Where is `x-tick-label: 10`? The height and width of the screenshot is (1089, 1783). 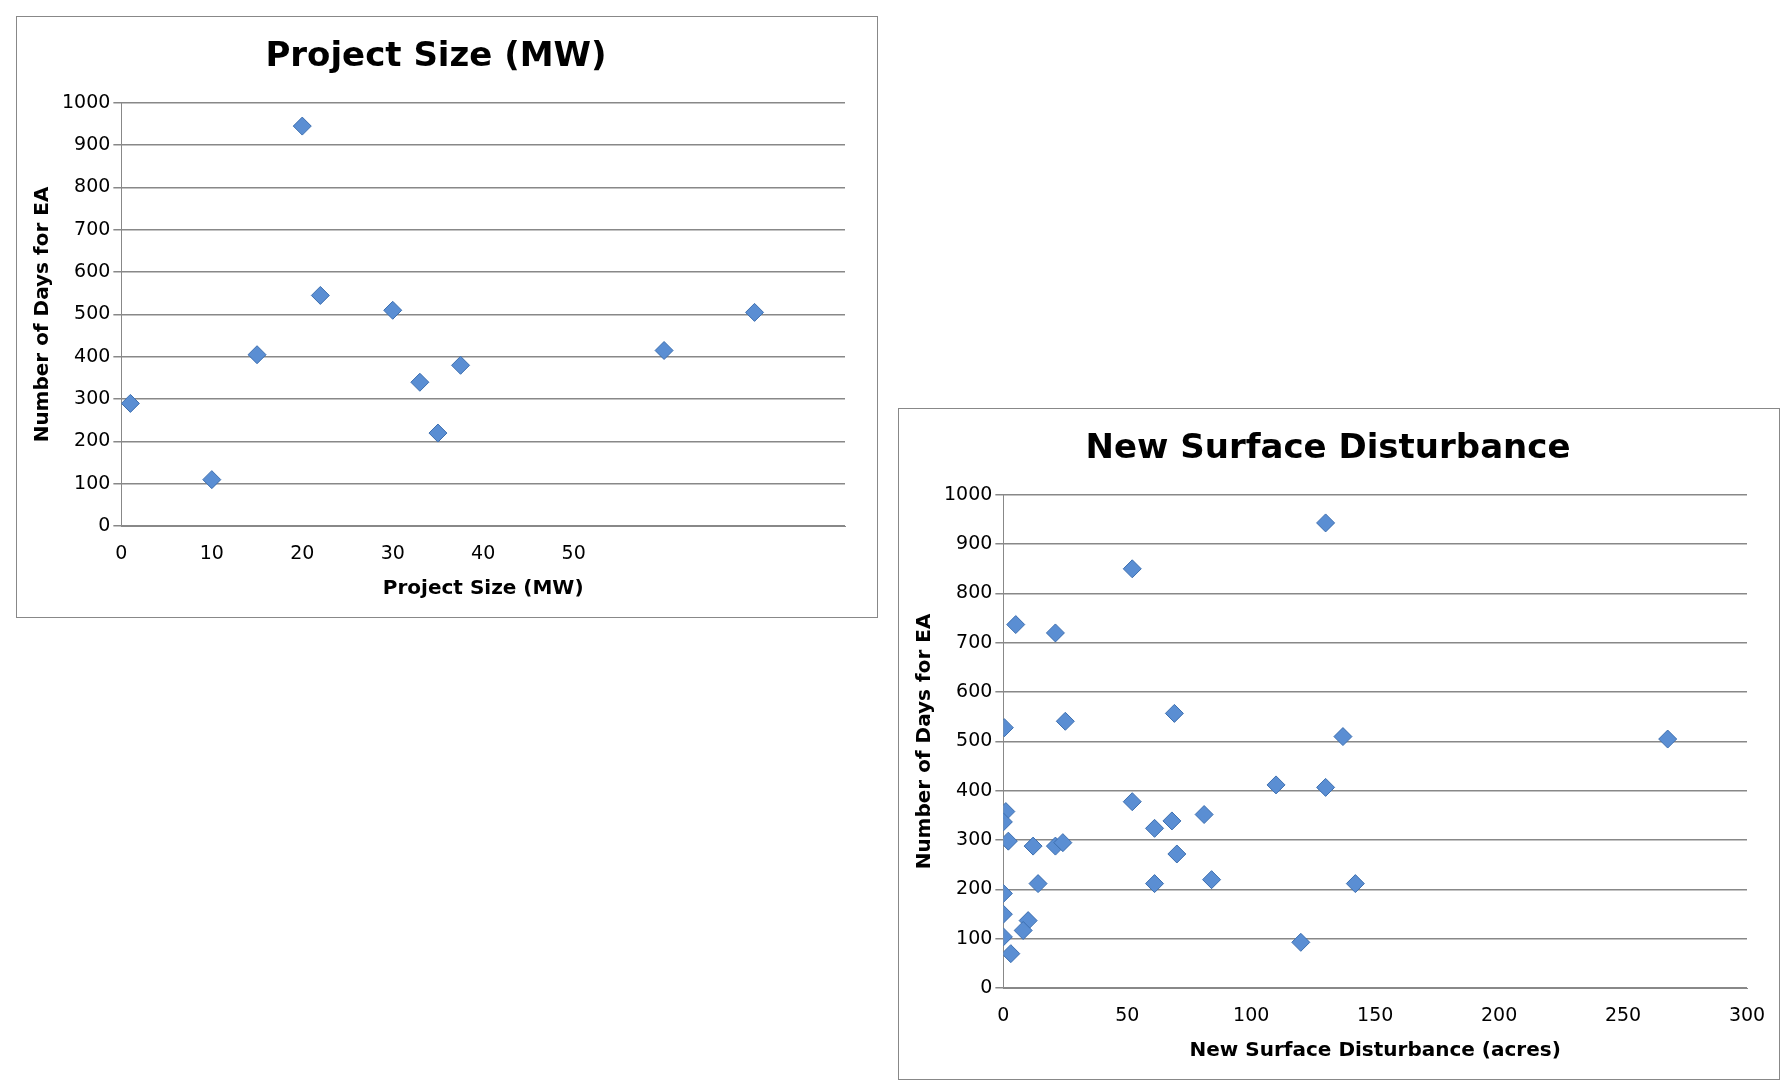 x-tick-label: 10 is located at coordinates (211, 551).